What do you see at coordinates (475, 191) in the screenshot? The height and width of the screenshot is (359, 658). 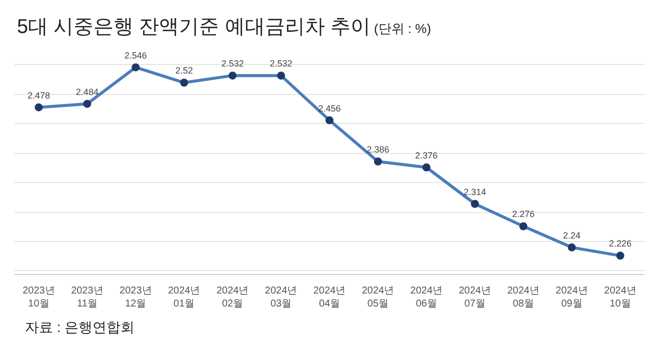 I see `data-label: 2.314` at bounding box center [475, 191].